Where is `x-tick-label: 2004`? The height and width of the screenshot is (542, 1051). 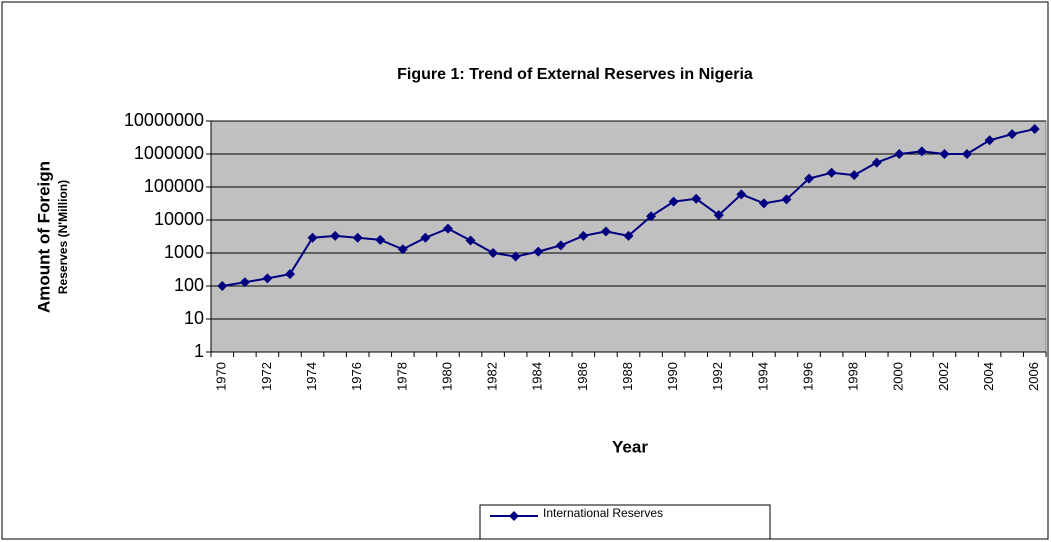
x-tick-label: 2004 is located at coordinates (988, 376).